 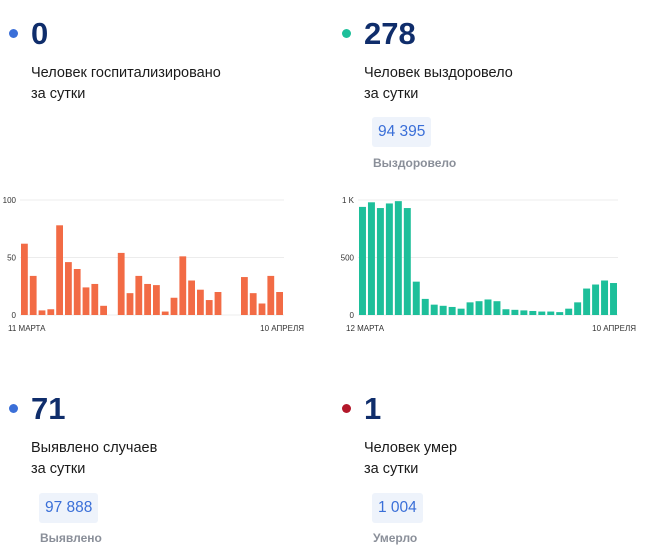 I want to click on hospitalized-desc-line2: за сутки, so click(x=58, y=94).